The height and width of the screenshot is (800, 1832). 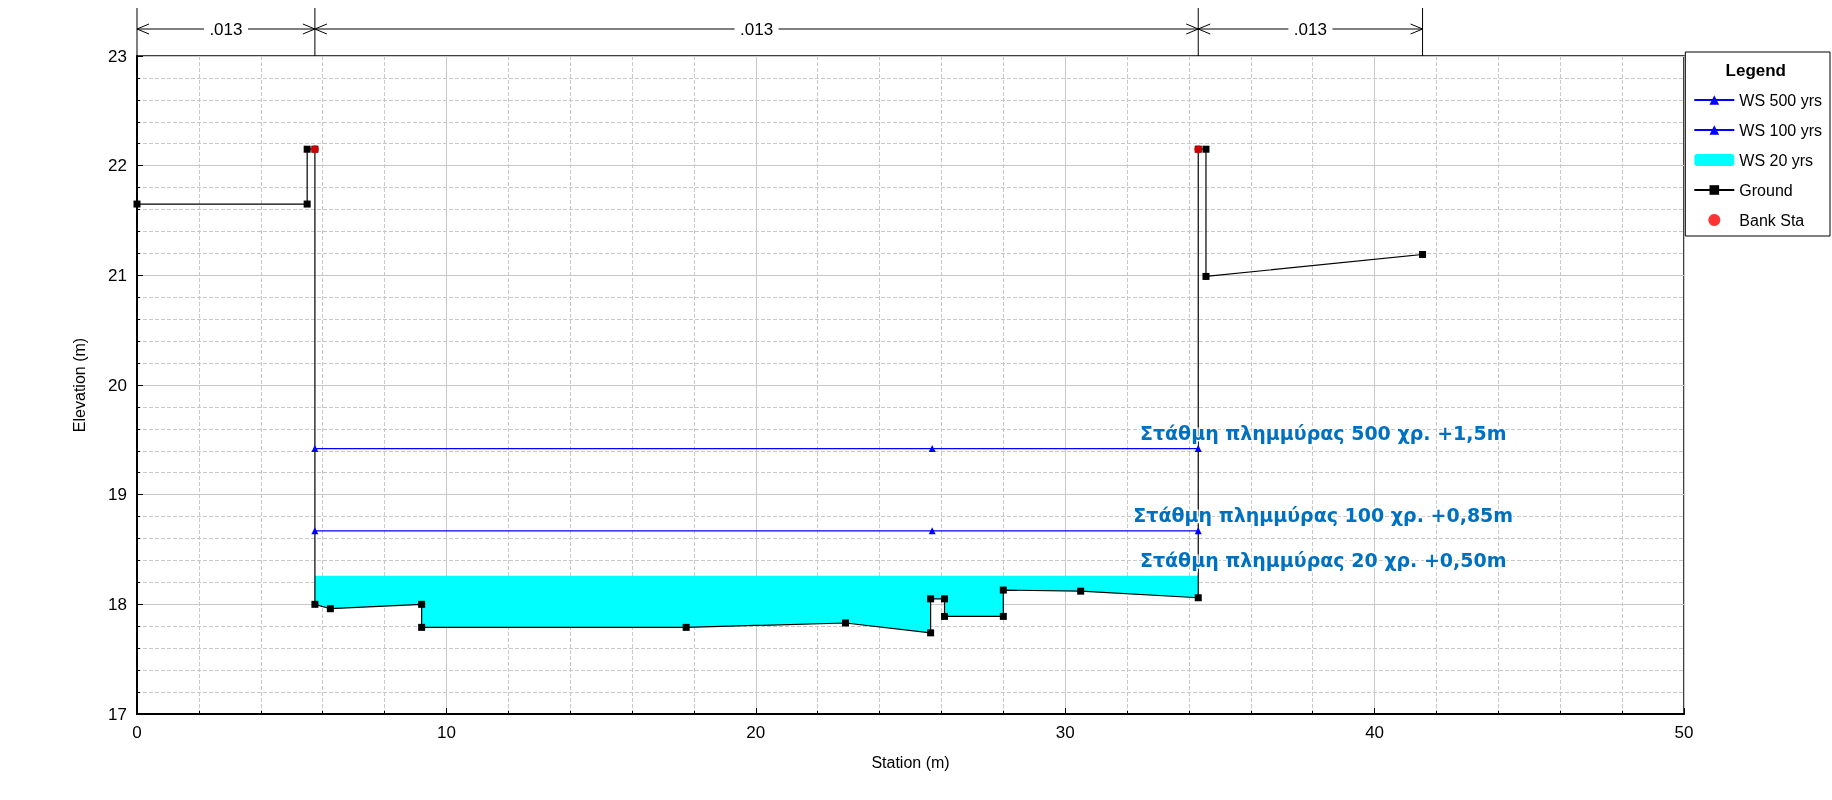 I want to click on x-tick-label: 50, so click(x=1684, y=732).